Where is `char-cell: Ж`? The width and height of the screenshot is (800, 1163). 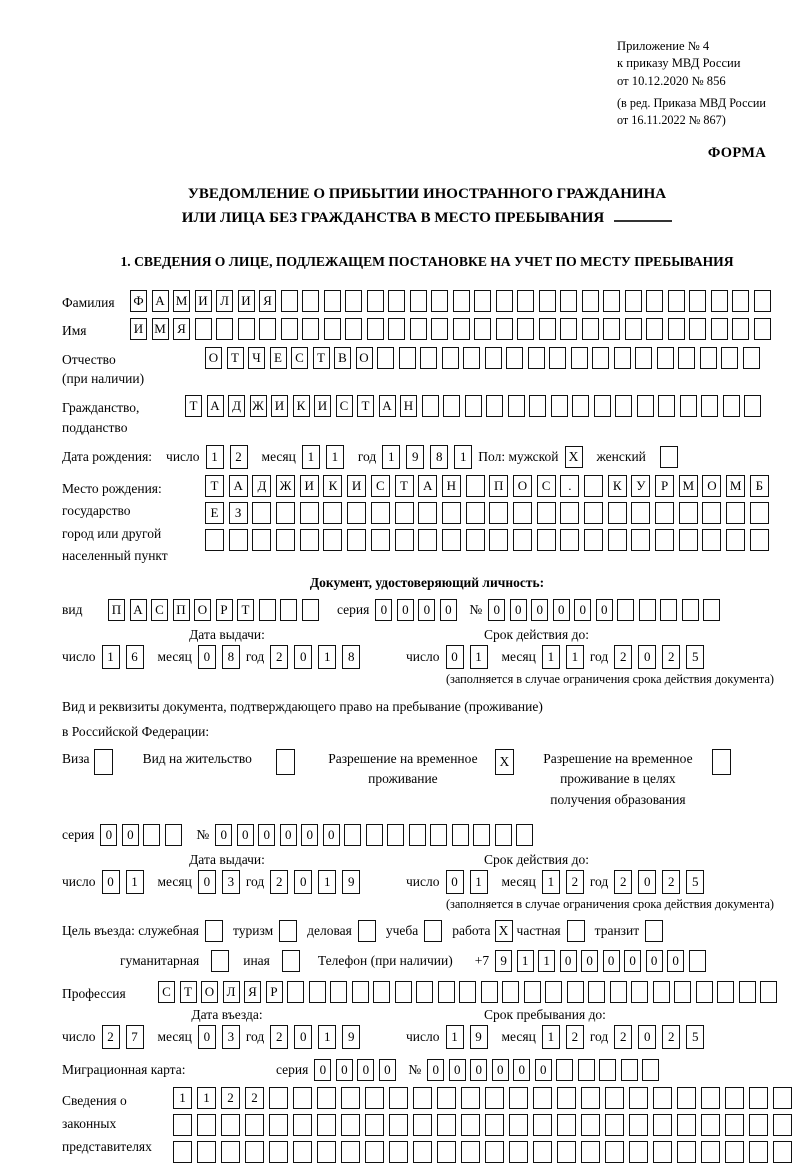
char-cell: Ж is located at coordinates (286, 486).